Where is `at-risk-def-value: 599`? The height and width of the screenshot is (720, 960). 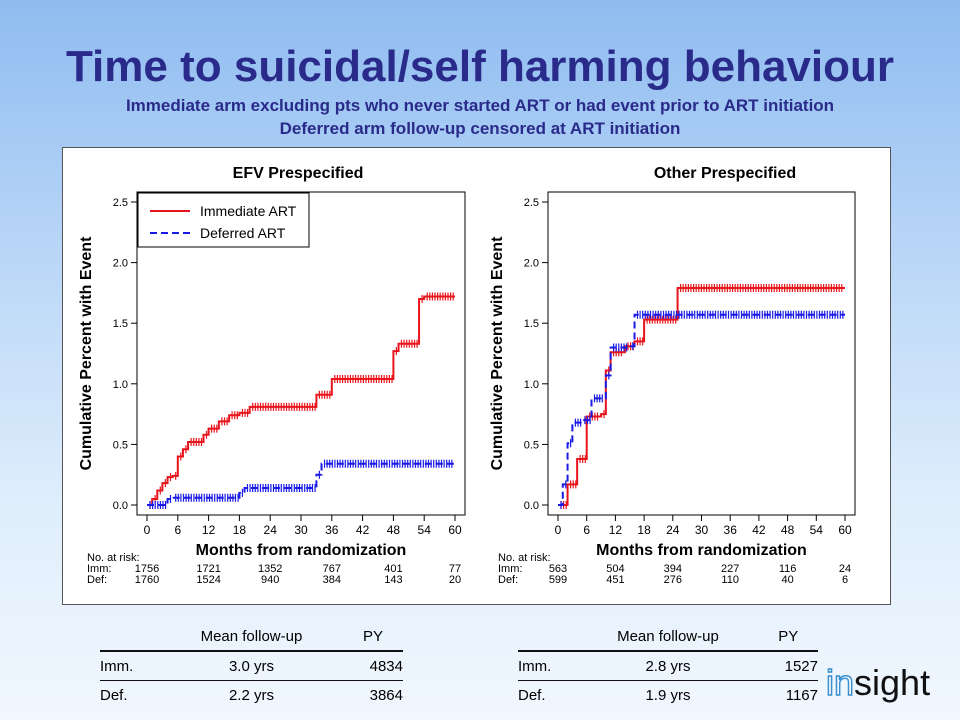
at-risk-def-value: 599 is located at coordinates (558, 580).